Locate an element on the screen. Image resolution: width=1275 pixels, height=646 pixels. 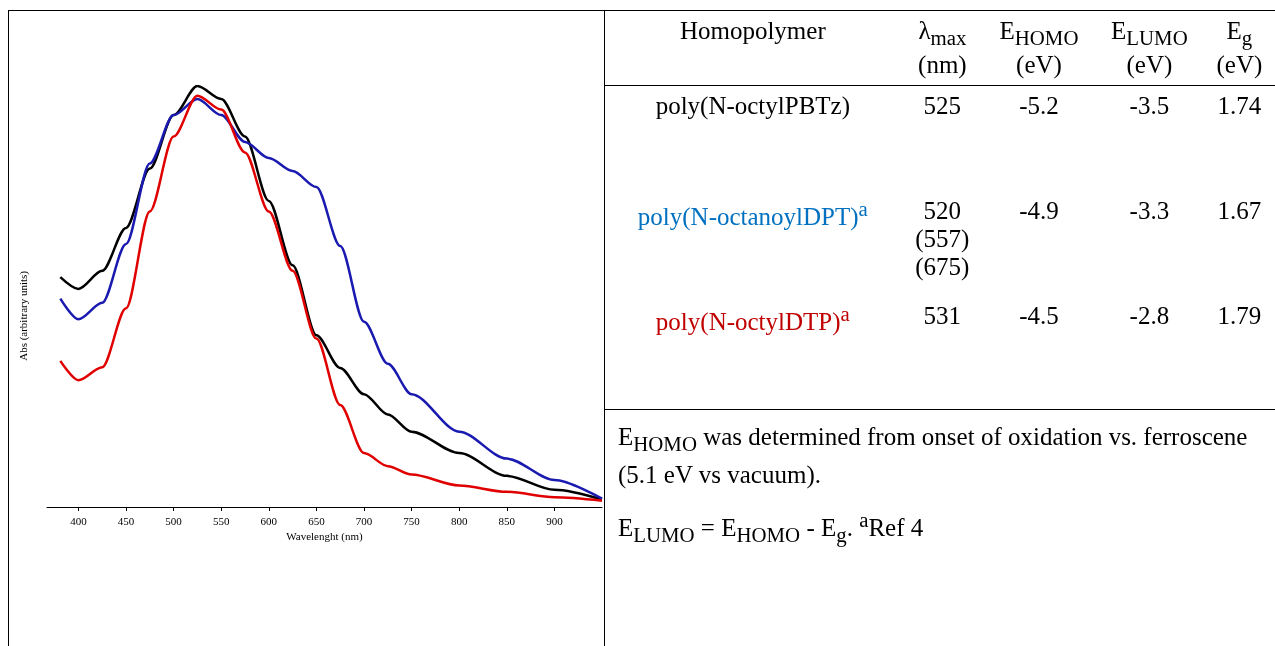
y-axis-title: Abs (arbitrary units) is located at coordinates (23, 315).